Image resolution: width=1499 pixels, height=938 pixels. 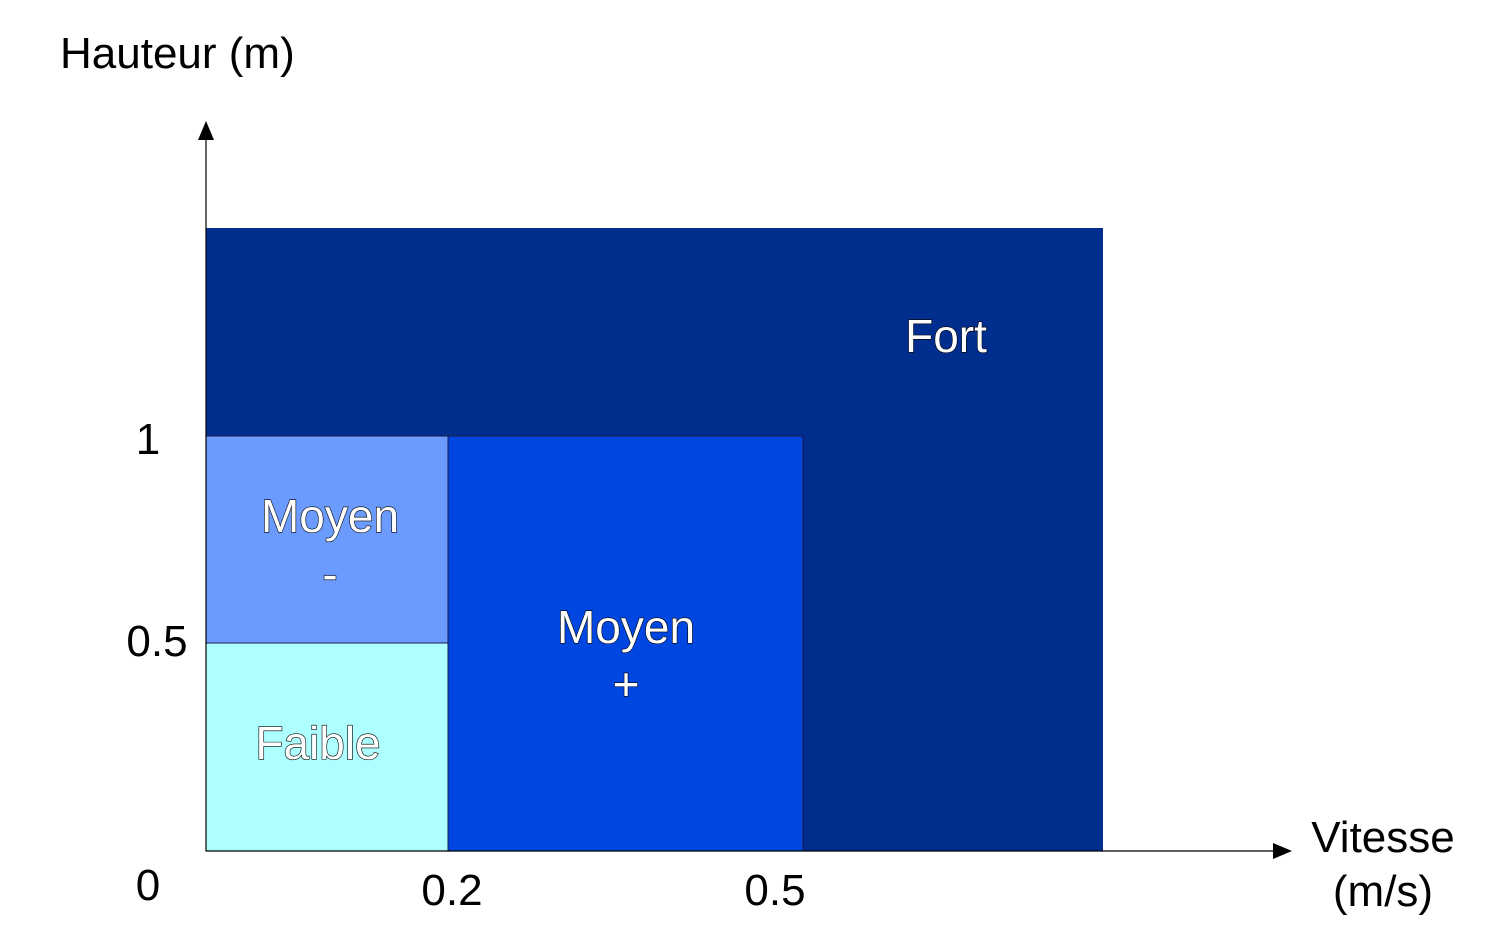 What do you see at coordinates (626, 627) in the screenshot?
I see `zone-label-moyen-plus: Moyen` at bounding box center [626, 627].